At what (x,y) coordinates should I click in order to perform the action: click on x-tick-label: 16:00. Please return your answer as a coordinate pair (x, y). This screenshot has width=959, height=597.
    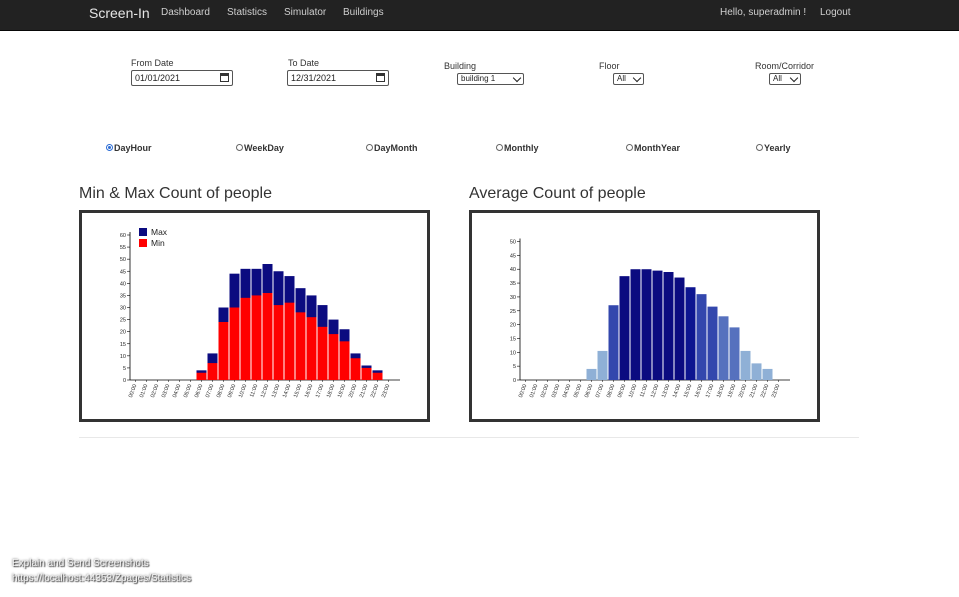
    Looking at the image, I should click on (309, 391).